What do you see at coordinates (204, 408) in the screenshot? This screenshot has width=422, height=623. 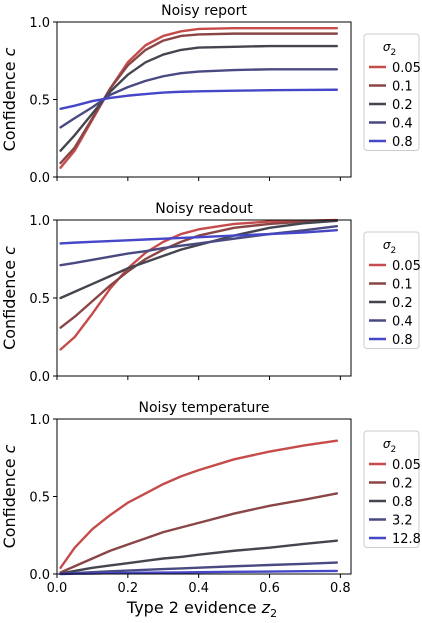 I see `plot-title: Noisy temperature` at bounding box center [204, 408].